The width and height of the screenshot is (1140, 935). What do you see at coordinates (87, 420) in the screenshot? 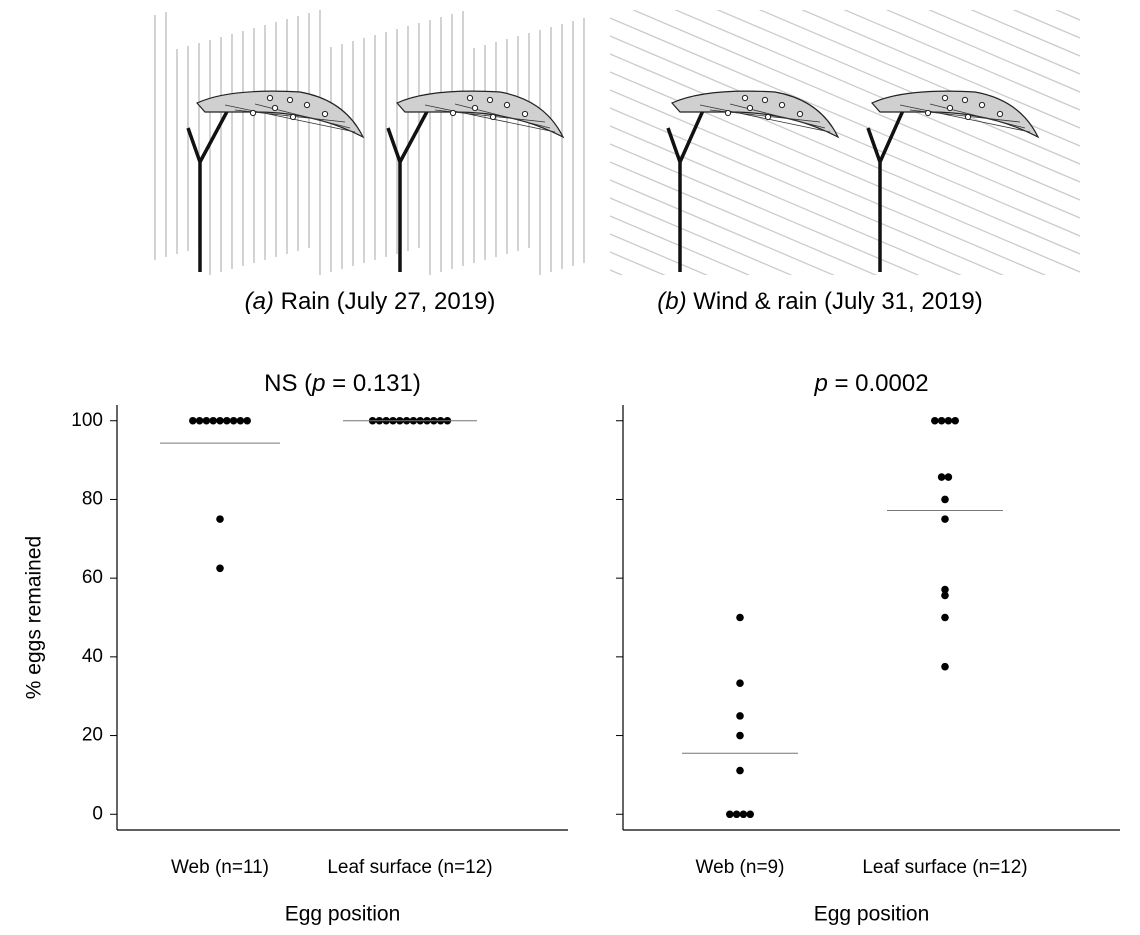
I see `y-tick-label: 100` at bounding box center [87, 420].